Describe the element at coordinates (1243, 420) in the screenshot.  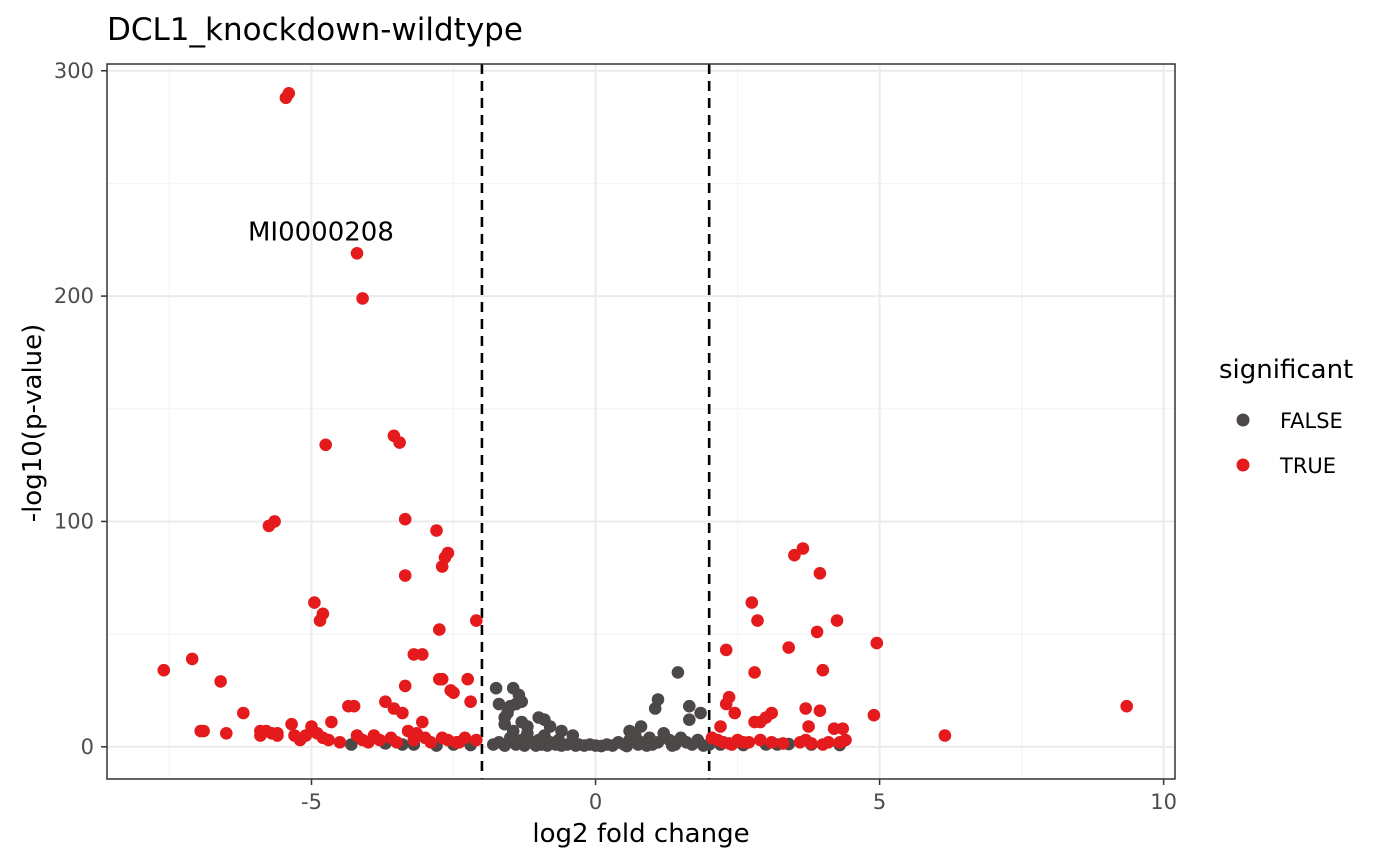
I see `legend-key-false` at that location.